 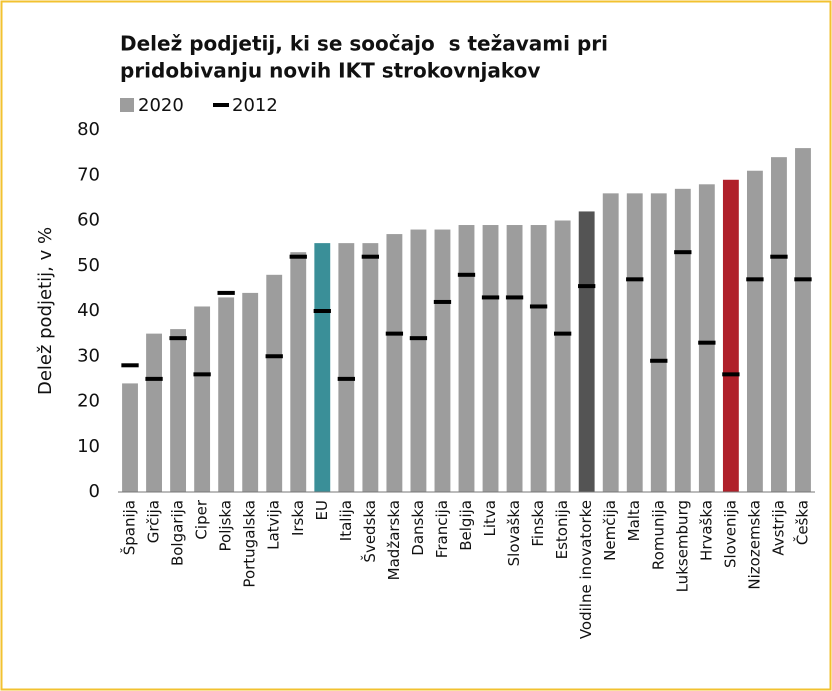 I want to click on x-tick-label: Belgija, so click(x=466, y=525).